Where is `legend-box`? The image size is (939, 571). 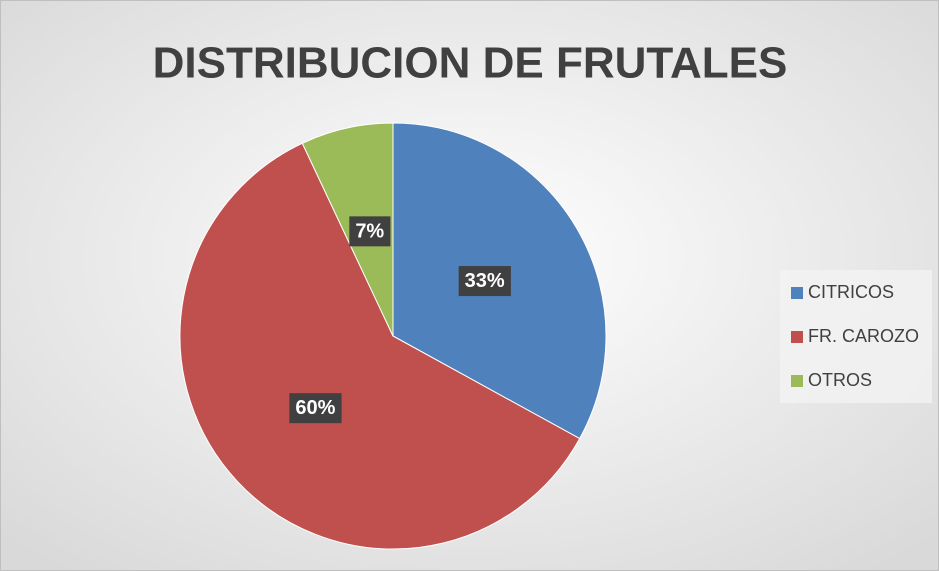 legend-box is located at coordinates (856, 336).